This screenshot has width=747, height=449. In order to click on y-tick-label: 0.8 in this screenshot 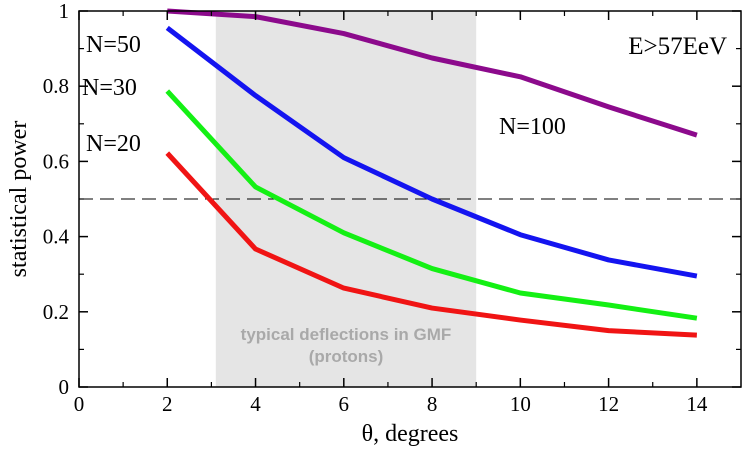, I will do `click(56, 86)`.